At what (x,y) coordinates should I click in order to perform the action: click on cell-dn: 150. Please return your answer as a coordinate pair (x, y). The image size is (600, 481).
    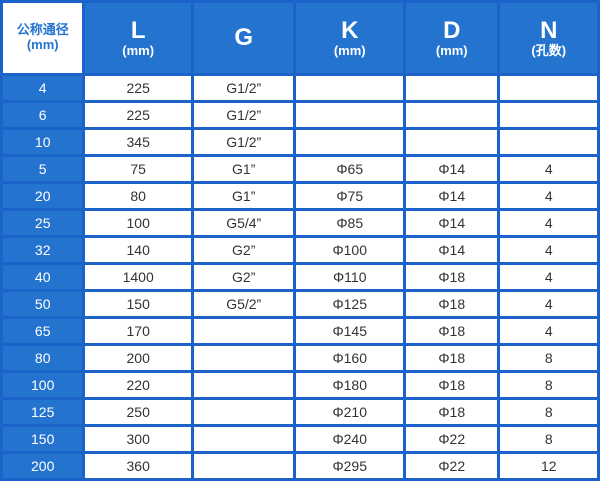
    Looking at the image, I should click on (43, 439).